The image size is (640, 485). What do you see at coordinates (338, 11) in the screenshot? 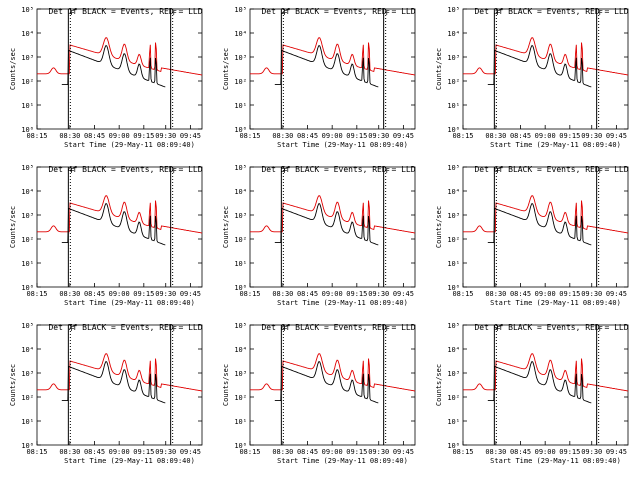
I see `panel-title: Det 2f BLACK = Events, RED = LLD` at bounding box center [338, 11].